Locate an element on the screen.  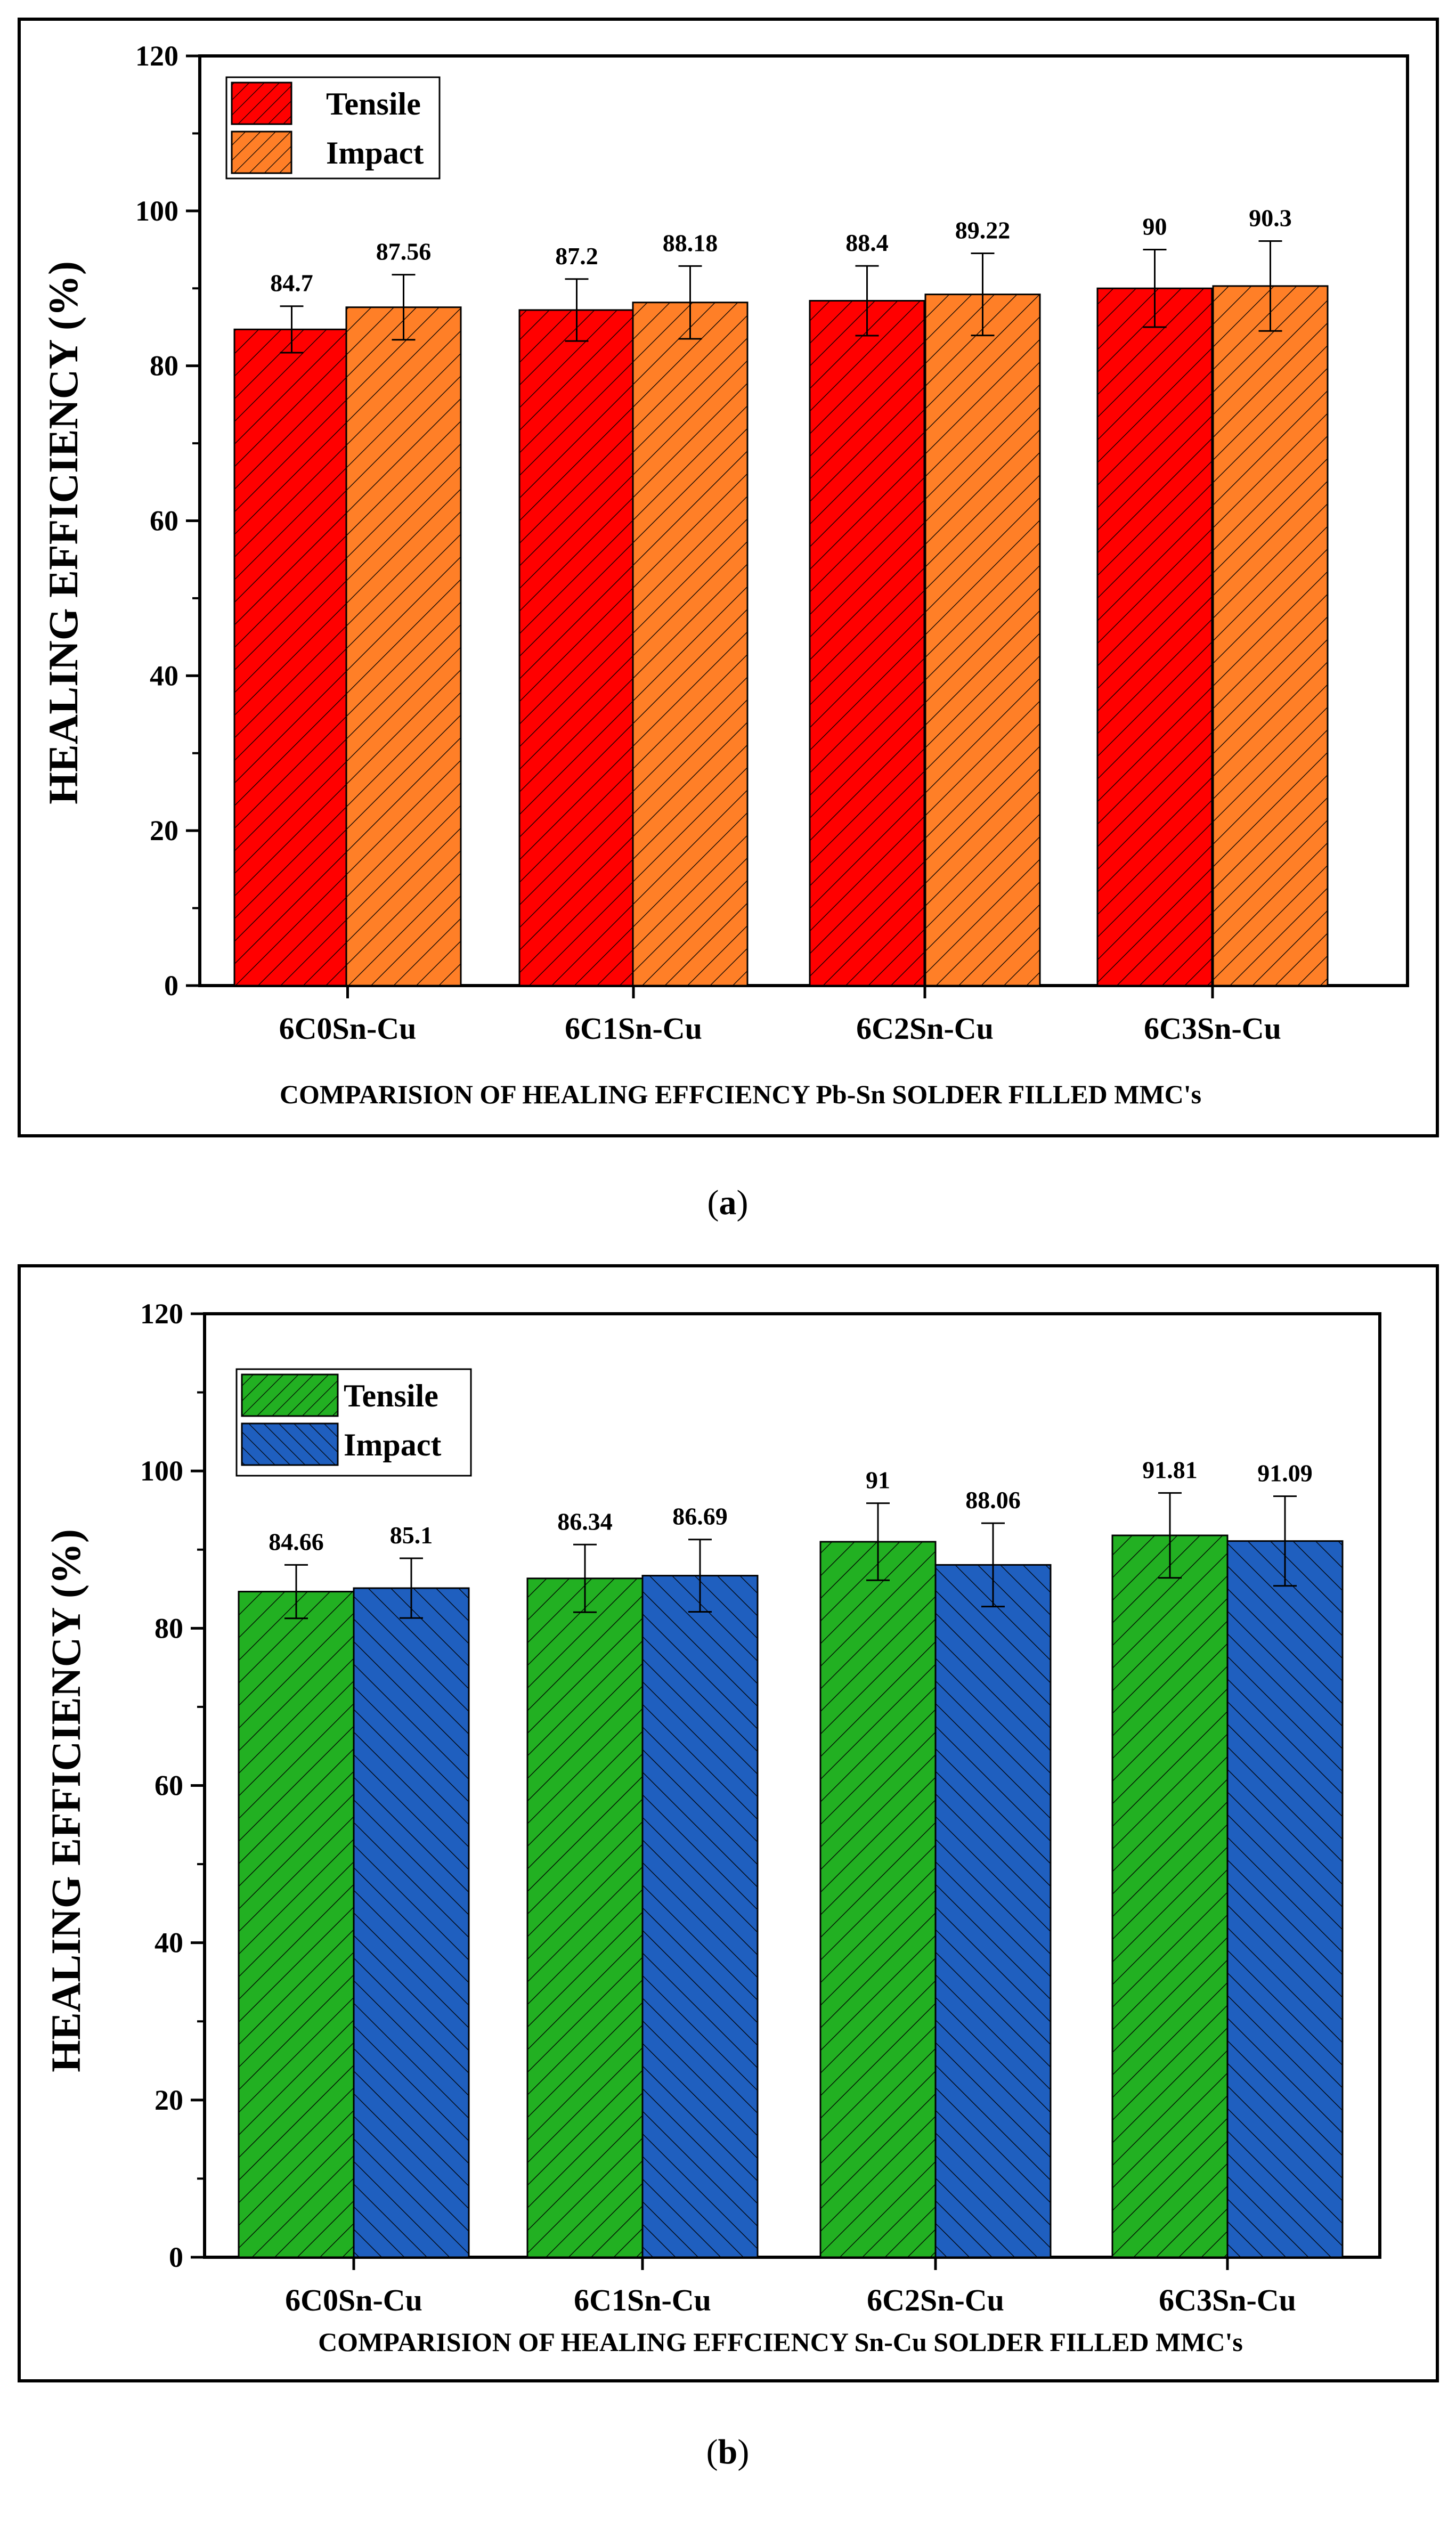
panel-caption-letter: b is located at coordinates (728, 2452).